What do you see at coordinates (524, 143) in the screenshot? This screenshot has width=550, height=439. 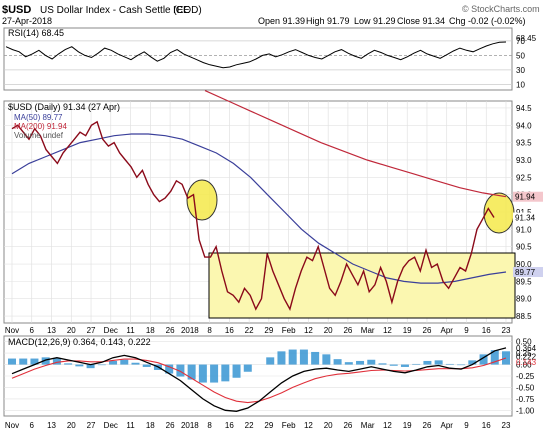 I see `price-tick-label: 93.5` at bounding box center [524, 143].